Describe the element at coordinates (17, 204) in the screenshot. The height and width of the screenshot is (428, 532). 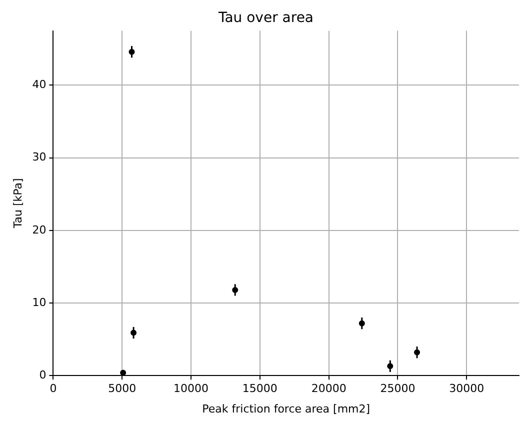
I see `y-axis-title: Tau [kPa]` at that location.